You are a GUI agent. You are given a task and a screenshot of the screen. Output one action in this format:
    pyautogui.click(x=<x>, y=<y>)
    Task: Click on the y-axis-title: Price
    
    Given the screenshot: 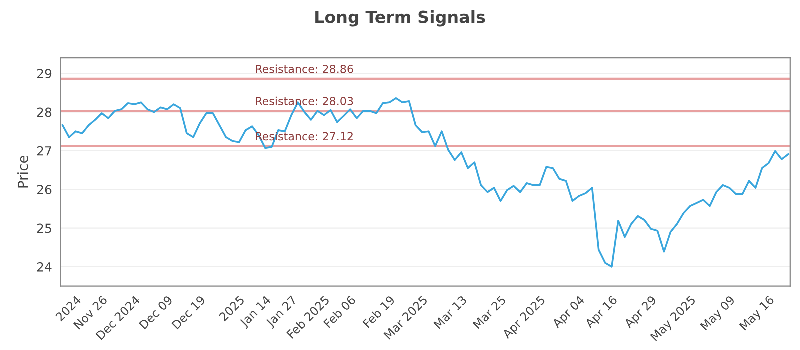 What is the action you would take?
    pyautogui.click(x=23, y=172)
    